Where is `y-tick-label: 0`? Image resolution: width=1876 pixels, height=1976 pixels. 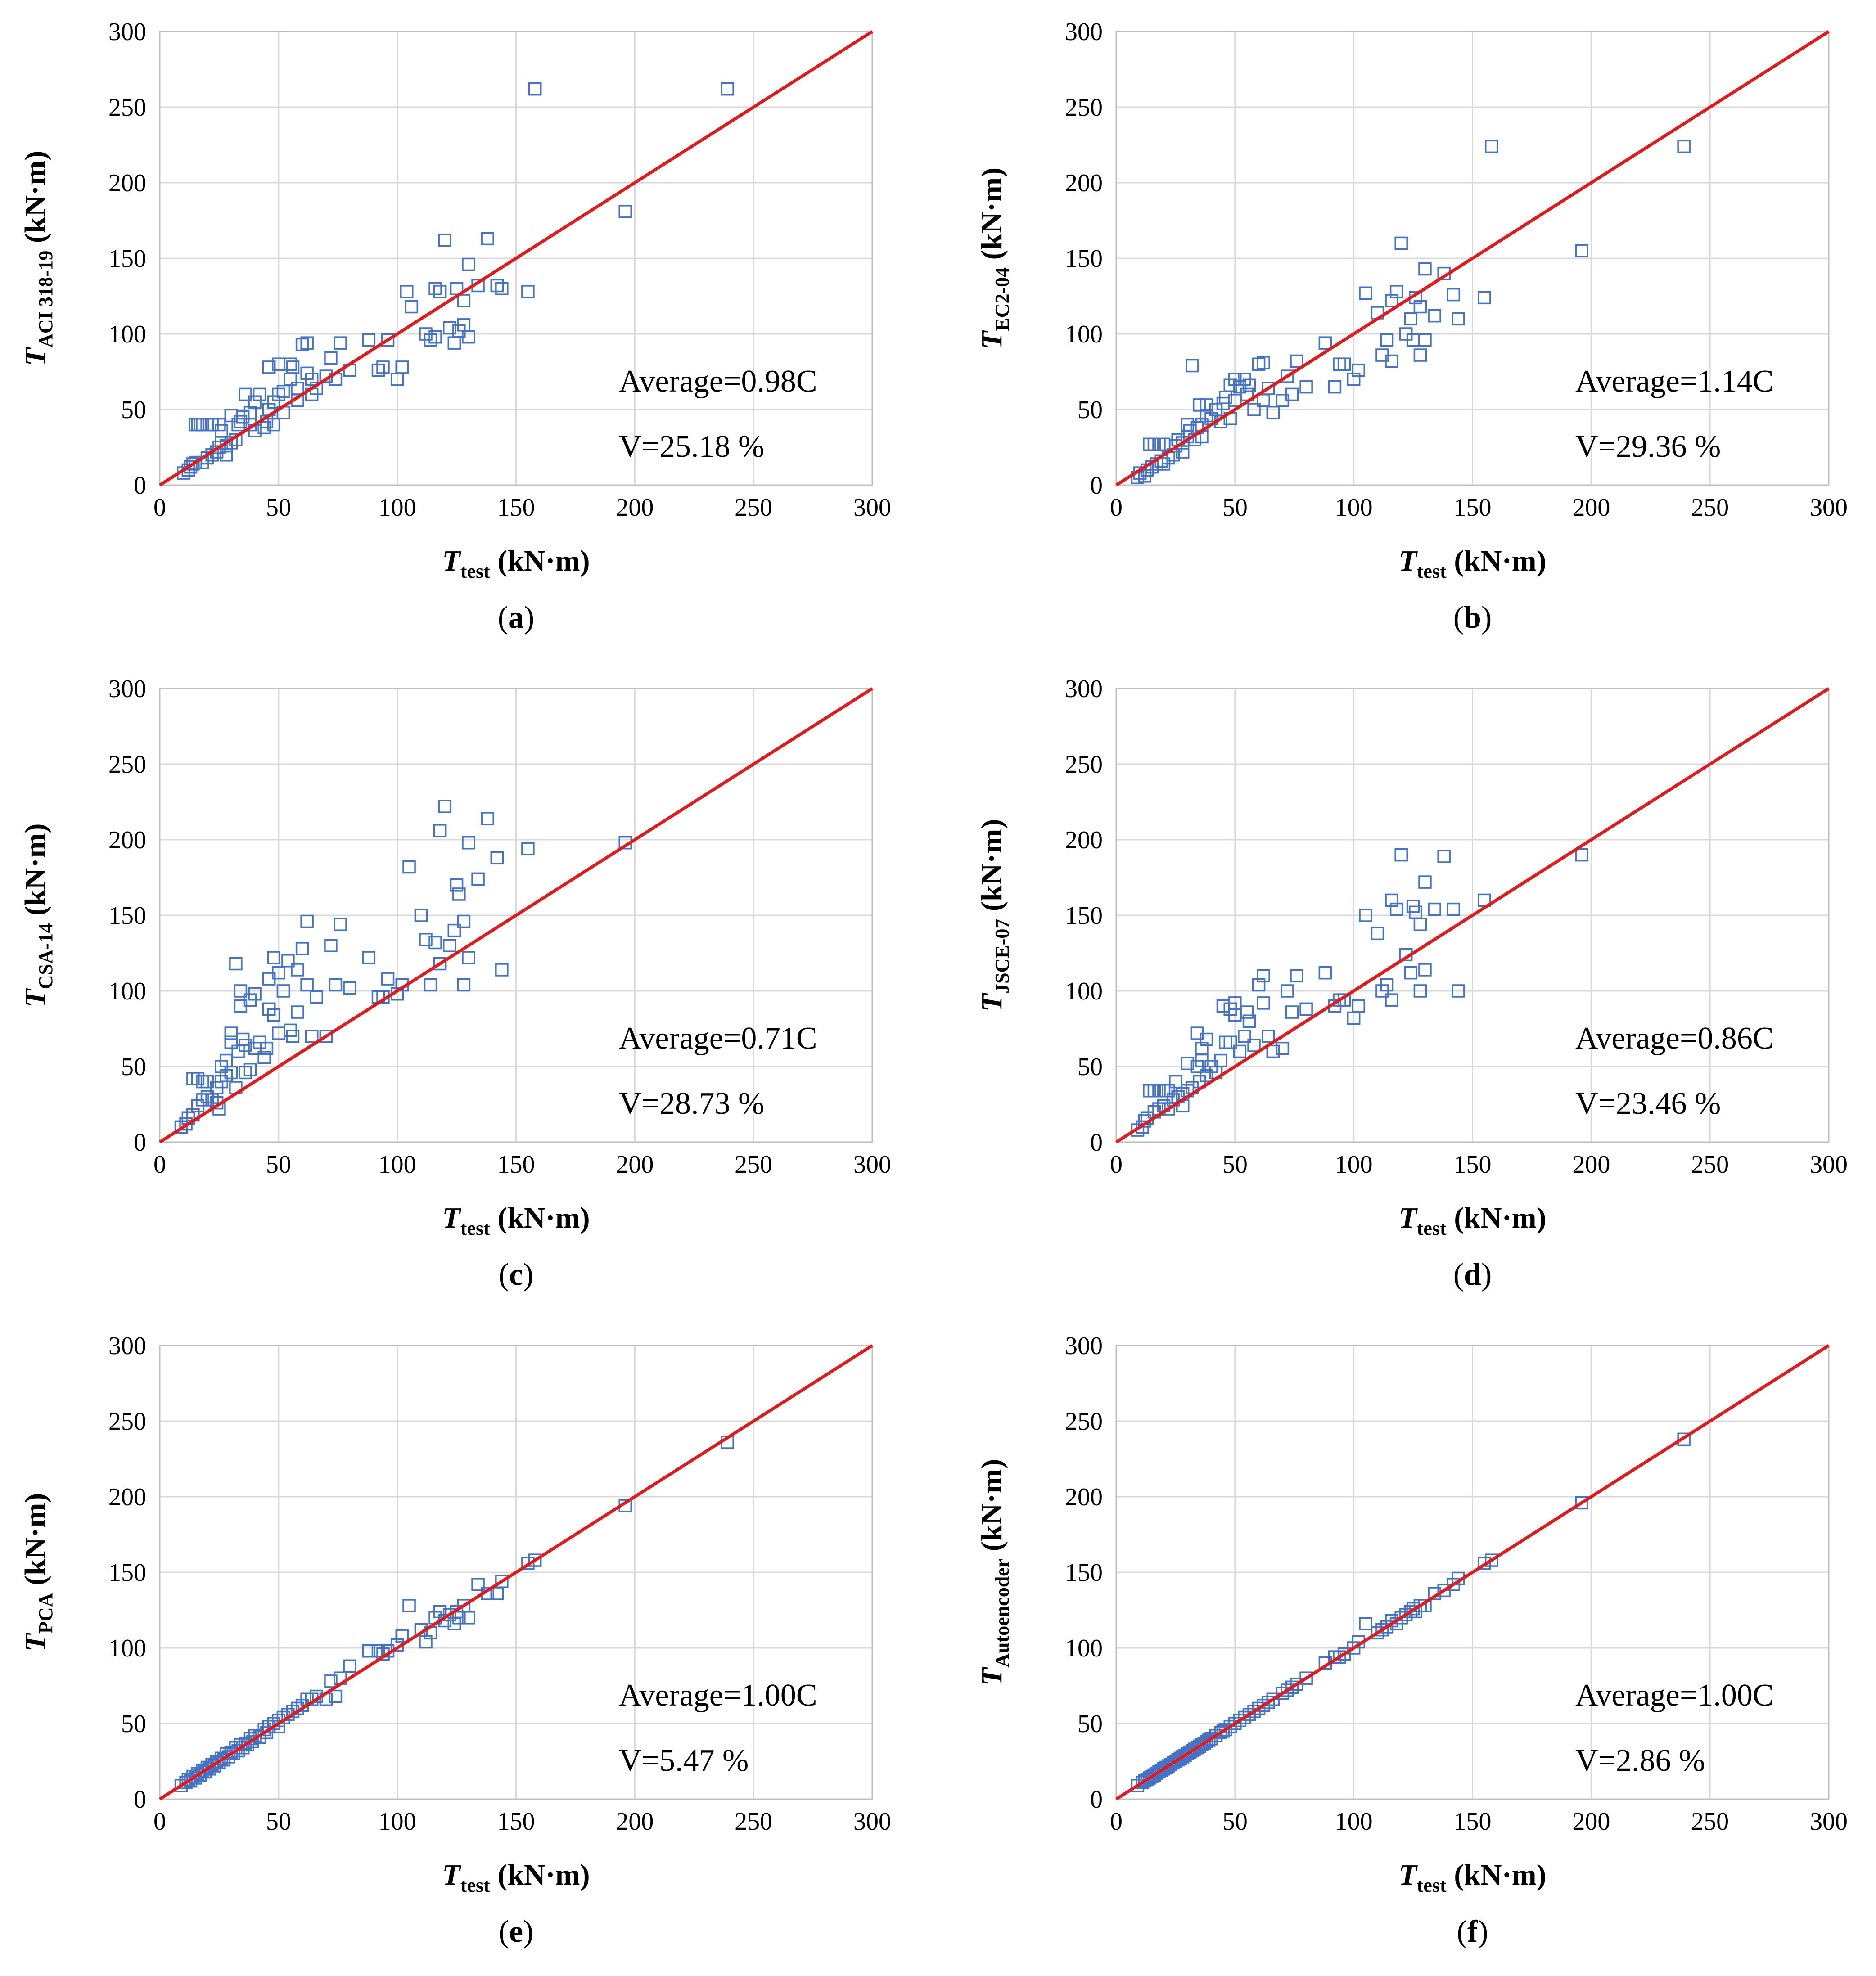 y-tick-label: 0 is located at coordinates (140, 486).